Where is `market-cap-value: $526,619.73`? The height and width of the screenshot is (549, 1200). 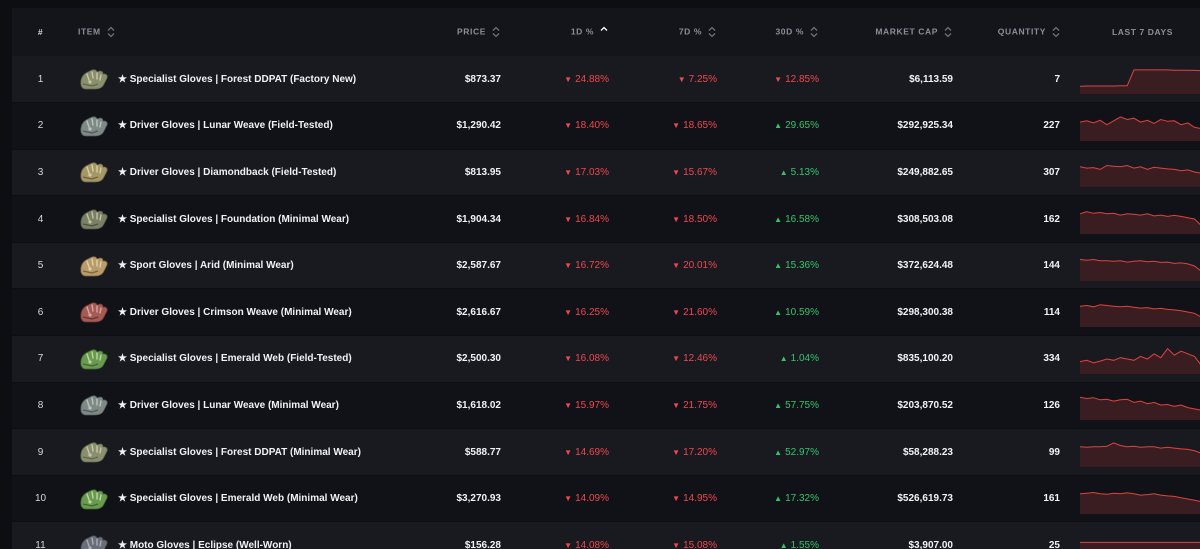
market-cap-value: $526,619.73 is located at coordinates (925, 499).